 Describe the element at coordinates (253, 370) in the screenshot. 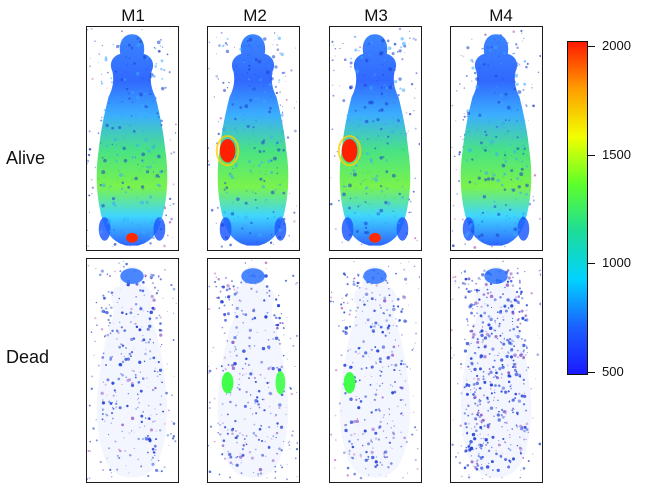

I see `panel-dead-m2` at that location.